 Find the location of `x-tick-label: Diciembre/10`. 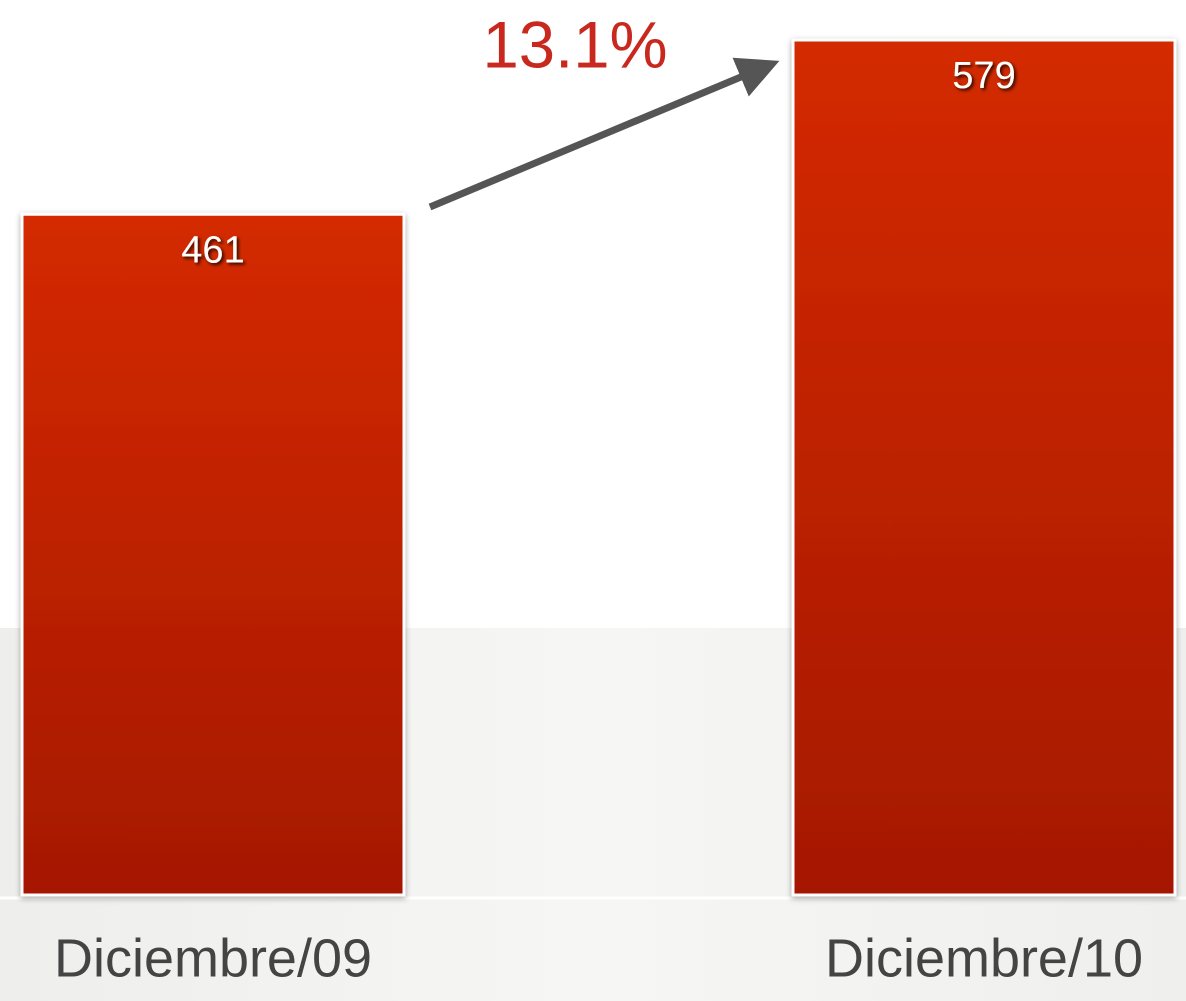

x-tick-label: Diciembre/10 is located at coordinates (984, 958).